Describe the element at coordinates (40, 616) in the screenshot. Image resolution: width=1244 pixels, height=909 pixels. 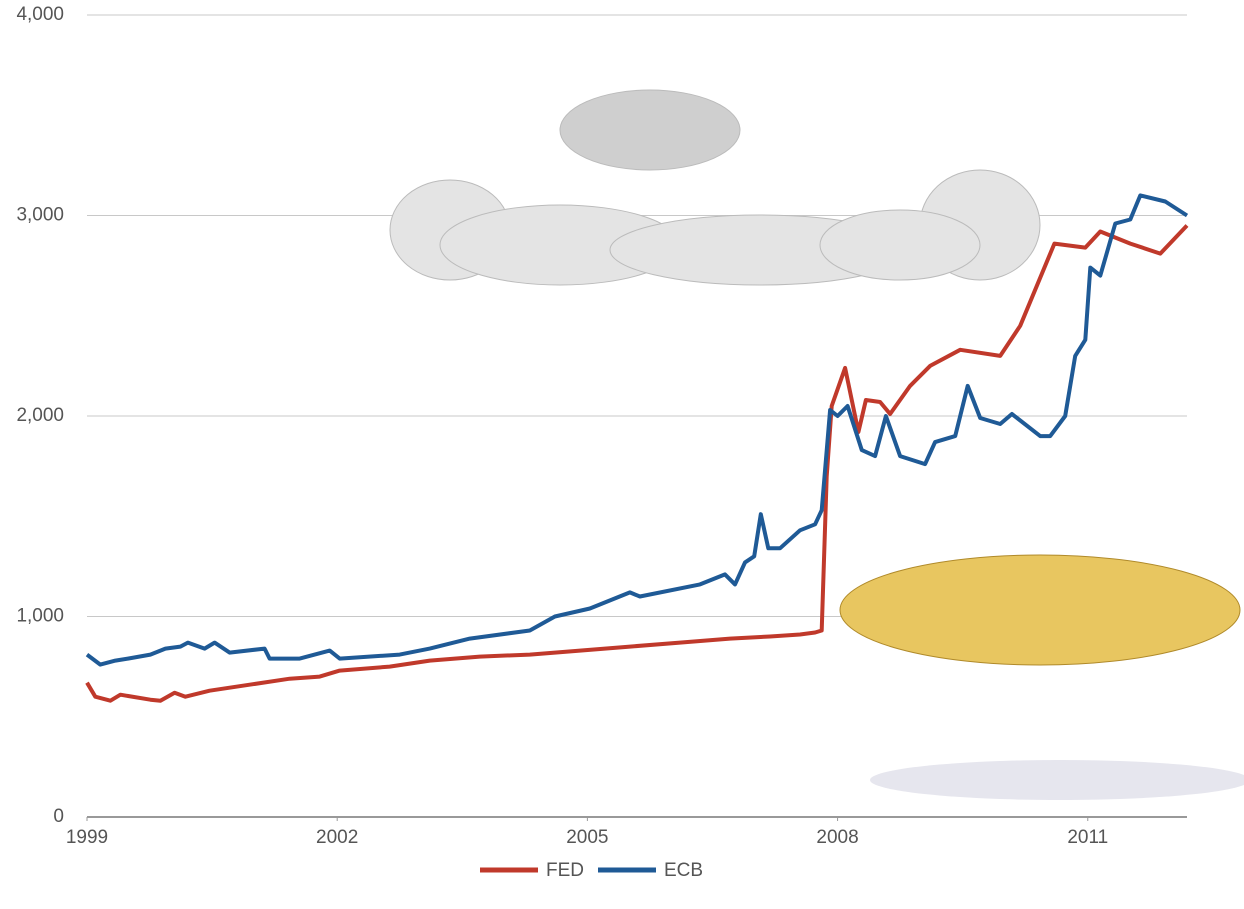
I see `y-tick-label: 1,000` at that location.